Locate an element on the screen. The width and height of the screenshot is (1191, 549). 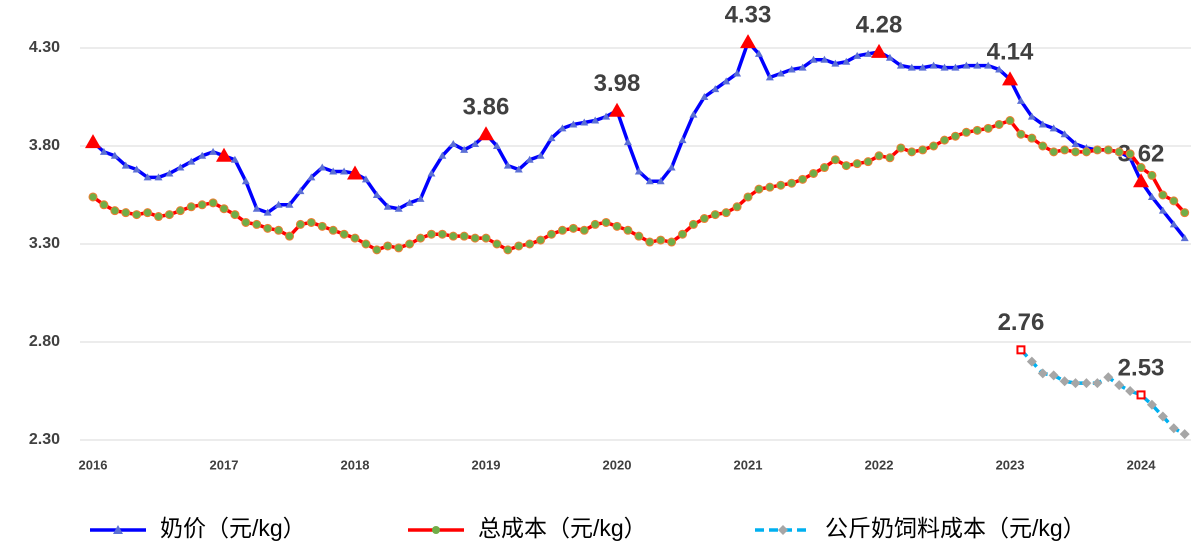
x-tick-label: 2019 is located at coordinates (486, 464).